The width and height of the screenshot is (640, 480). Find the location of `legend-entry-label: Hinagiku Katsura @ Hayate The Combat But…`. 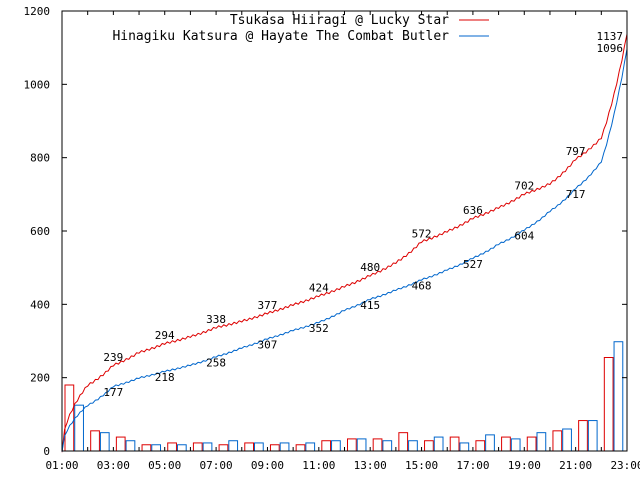

legend-entry-label: Hinagiku Katsura @ Hayate The Combat But… is located at coordinates (280, 36).